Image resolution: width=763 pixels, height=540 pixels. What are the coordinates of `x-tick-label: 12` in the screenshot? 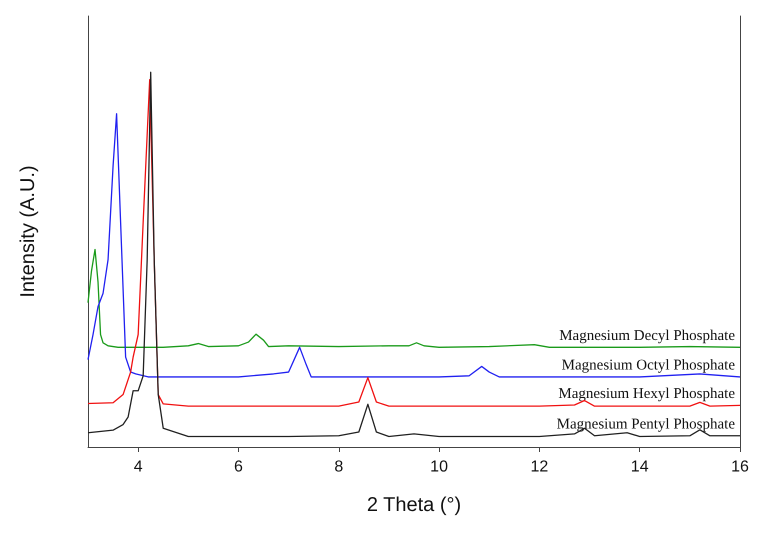 It's located at (539, 467).